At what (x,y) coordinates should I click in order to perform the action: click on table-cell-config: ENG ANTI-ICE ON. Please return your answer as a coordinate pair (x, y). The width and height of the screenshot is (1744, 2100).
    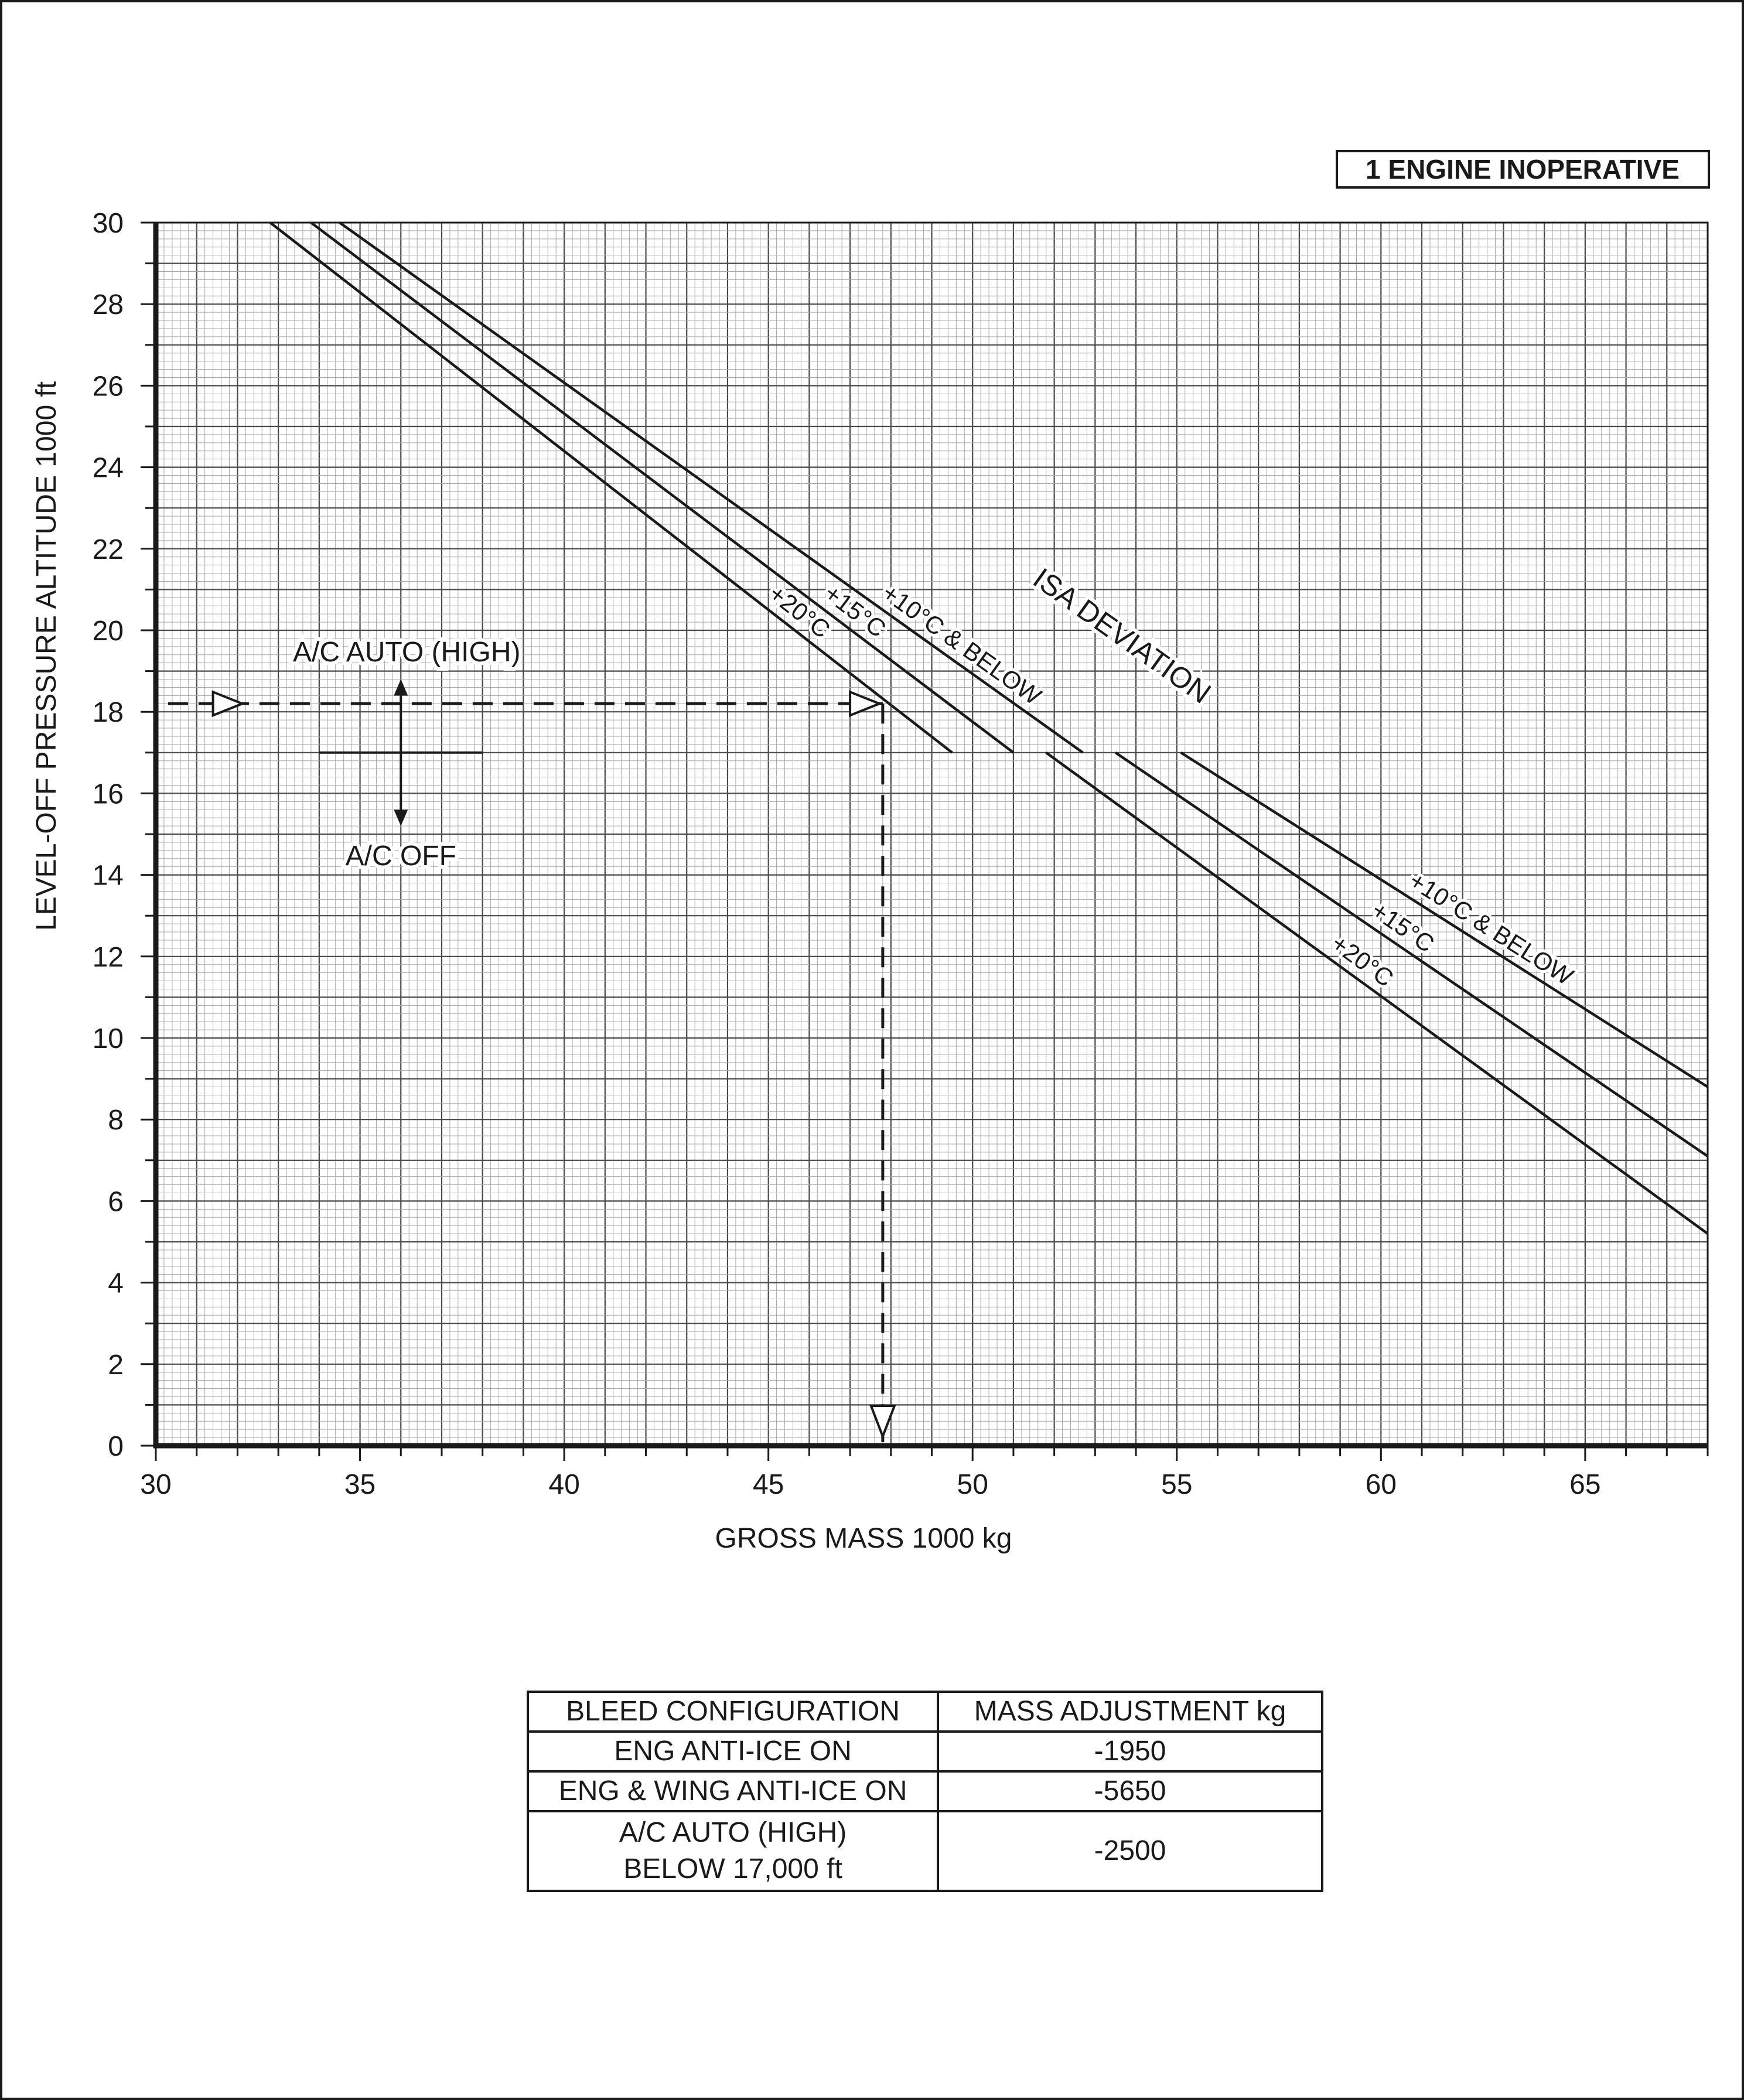
    Looking at the image, I should click on (733, 1751).